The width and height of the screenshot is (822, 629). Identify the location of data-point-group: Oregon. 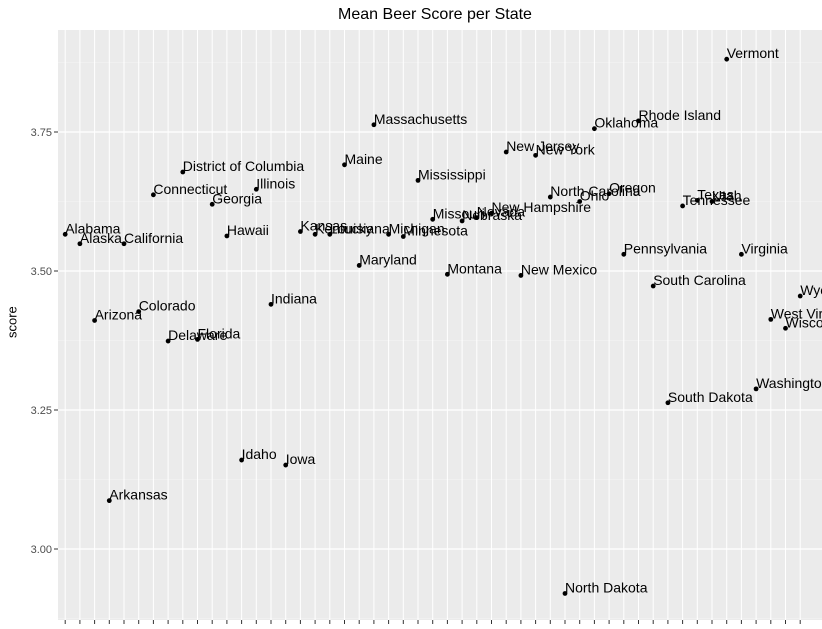
(631, 188).